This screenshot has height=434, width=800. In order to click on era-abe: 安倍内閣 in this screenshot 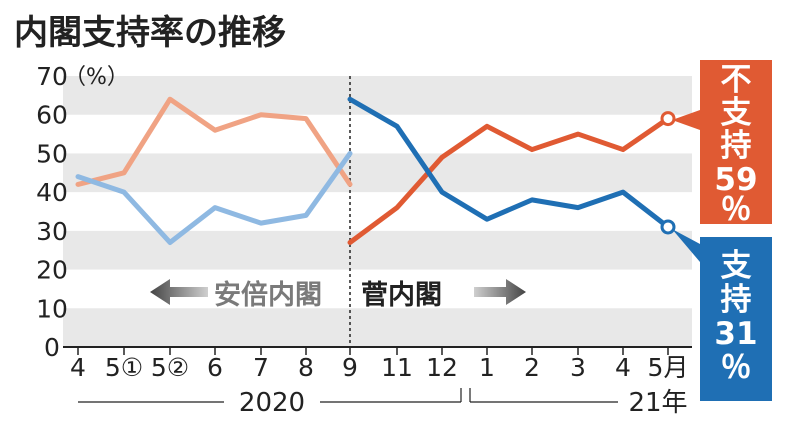, I will do `click(236, 295)`.